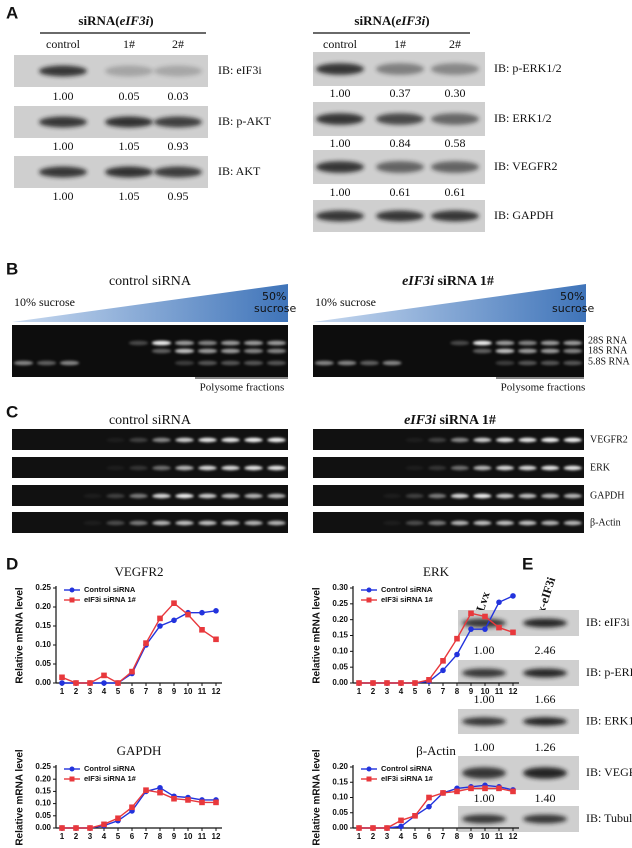 Image resolution: width=632 pixels, height=848 pixels. I want to click on blot-header: siRNA(eIF3i), so click(391, 20).